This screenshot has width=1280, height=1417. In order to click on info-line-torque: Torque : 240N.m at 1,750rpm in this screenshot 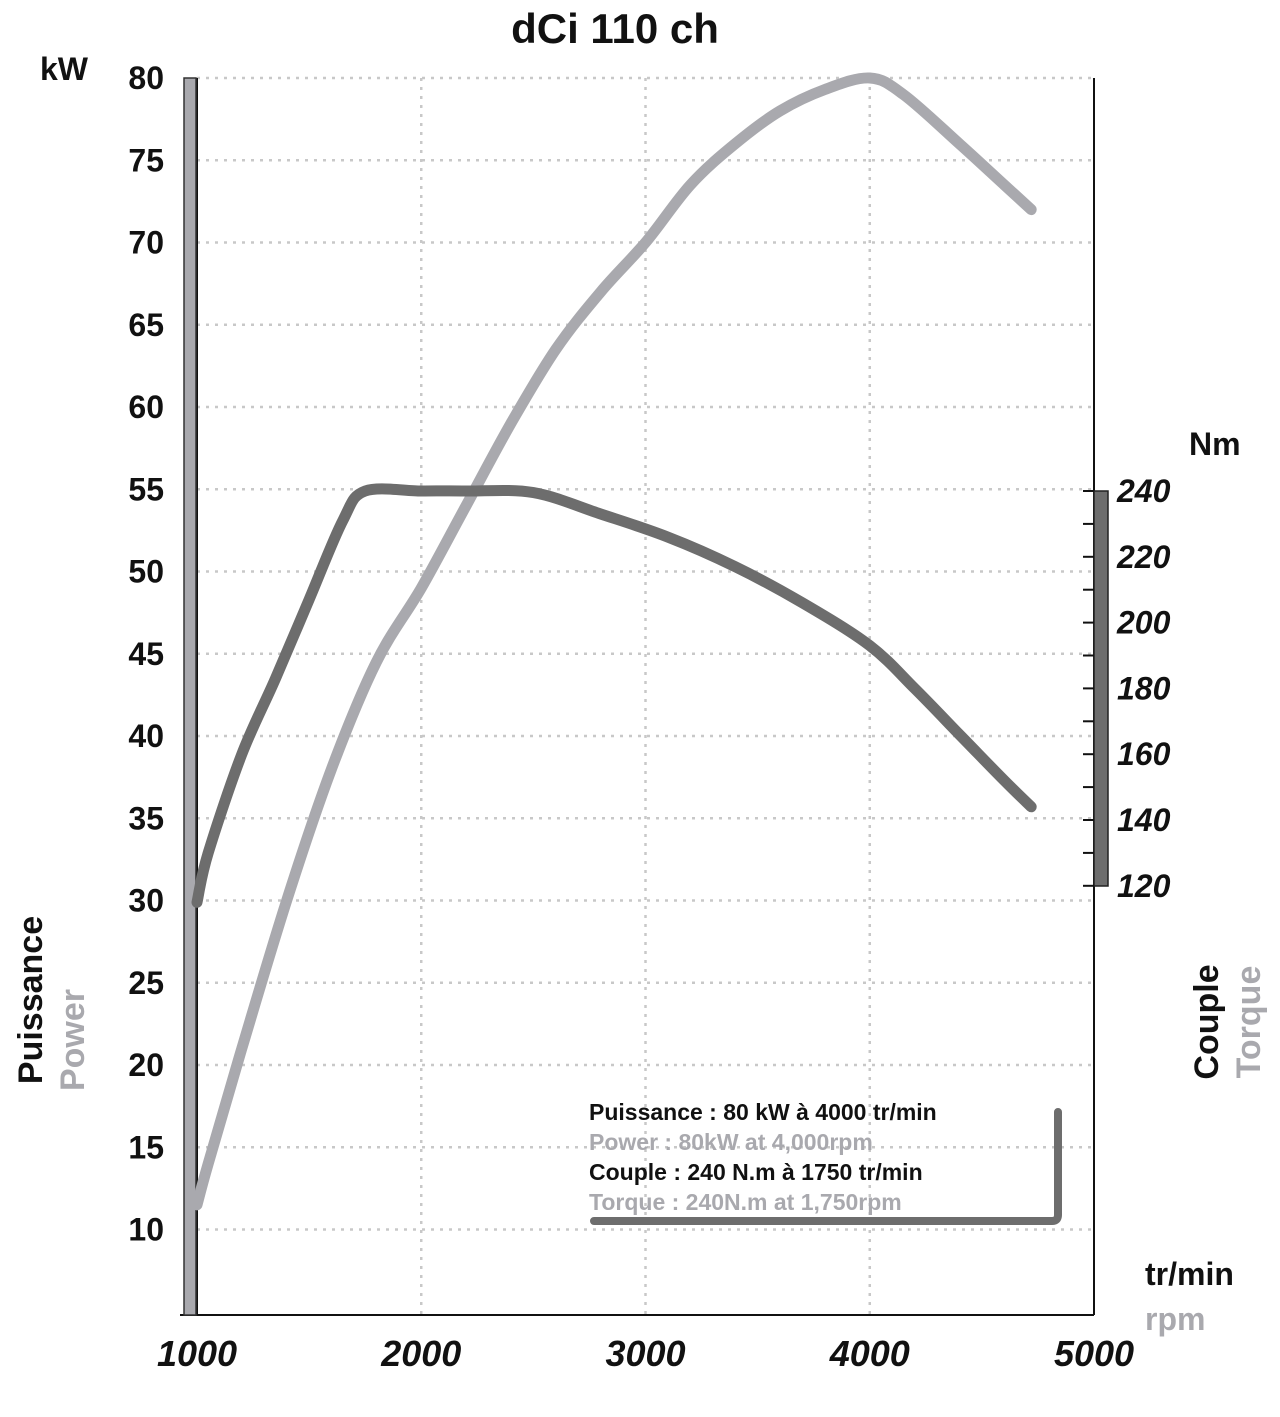, I will do `click(745, 1202)`.